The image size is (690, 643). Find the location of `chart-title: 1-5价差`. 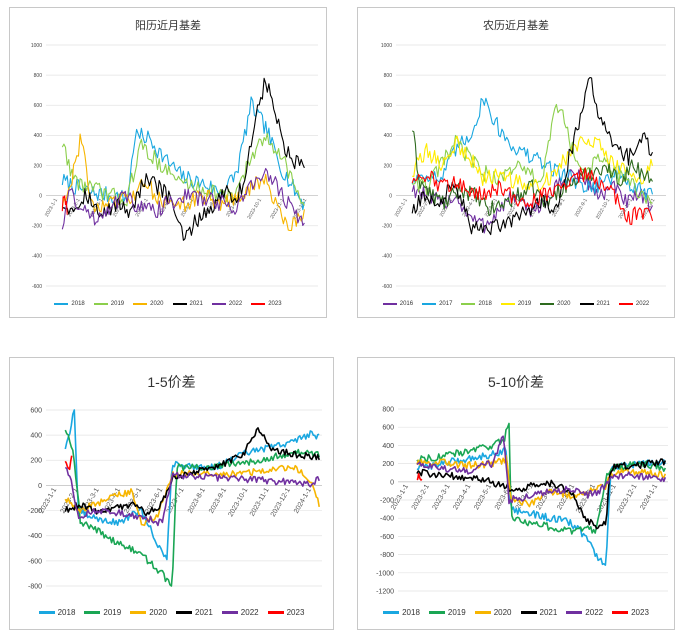

chart-title: 1-5价差 is located at coordinates (171, 382).